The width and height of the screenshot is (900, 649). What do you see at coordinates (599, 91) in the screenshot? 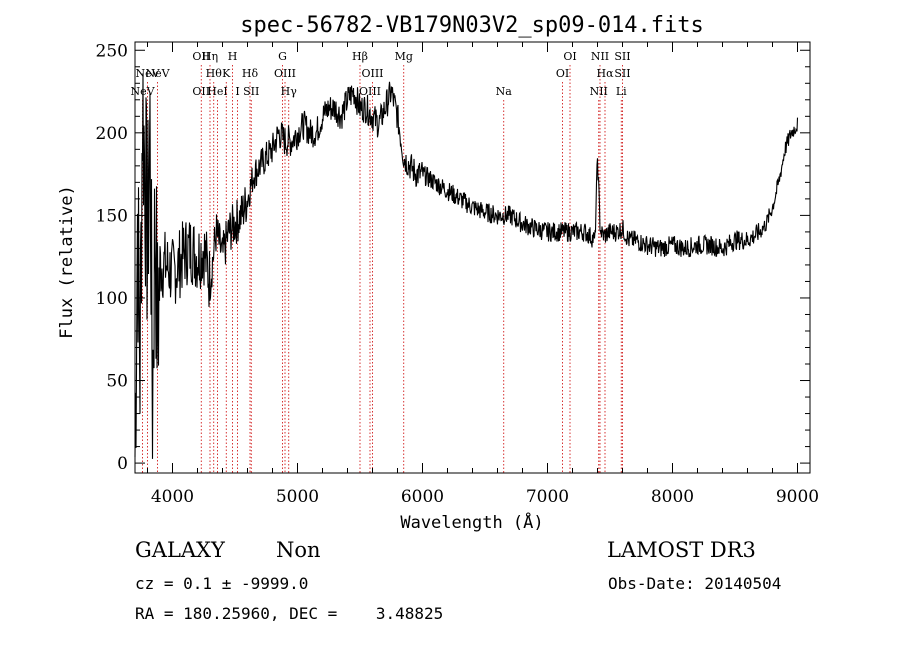
I see `line-label-25: NII` at bounding box center [599, 91].